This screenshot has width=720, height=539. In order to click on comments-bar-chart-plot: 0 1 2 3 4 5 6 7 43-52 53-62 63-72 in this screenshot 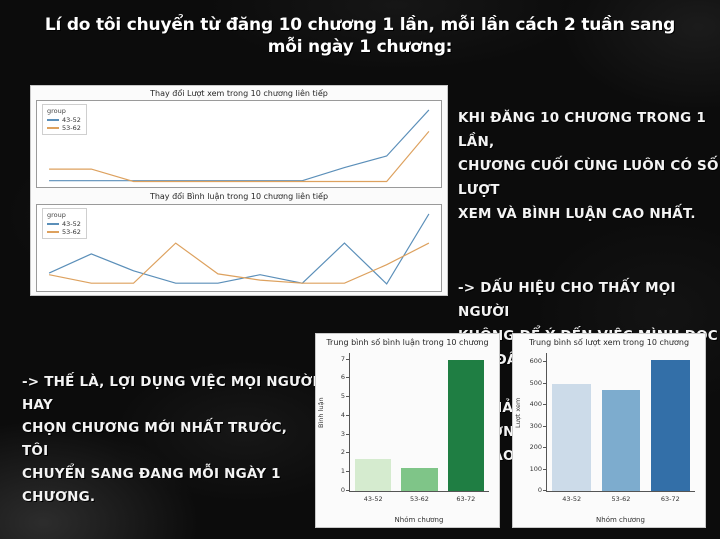, I will do `click(415, 428)`.